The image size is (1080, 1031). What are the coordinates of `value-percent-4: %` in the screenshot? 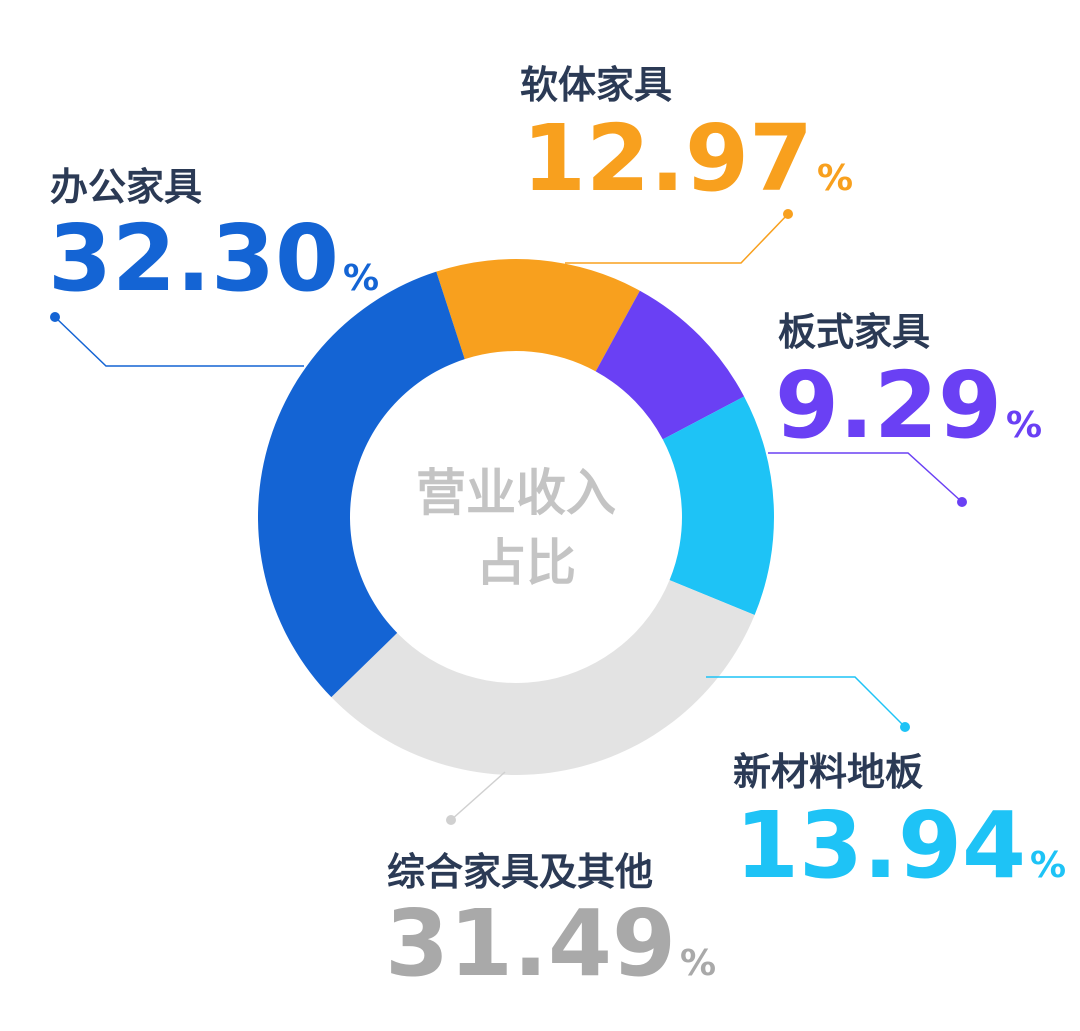 It's located at (361, 278).